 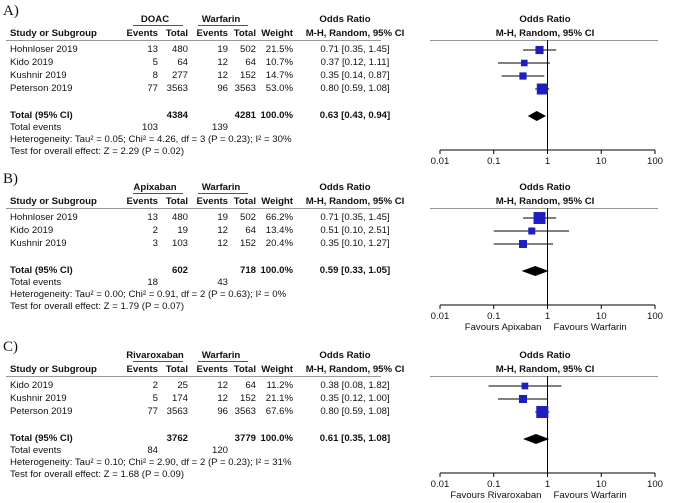 I want to click on drug-group-header: Apixaban, so click(x=155, y=187).